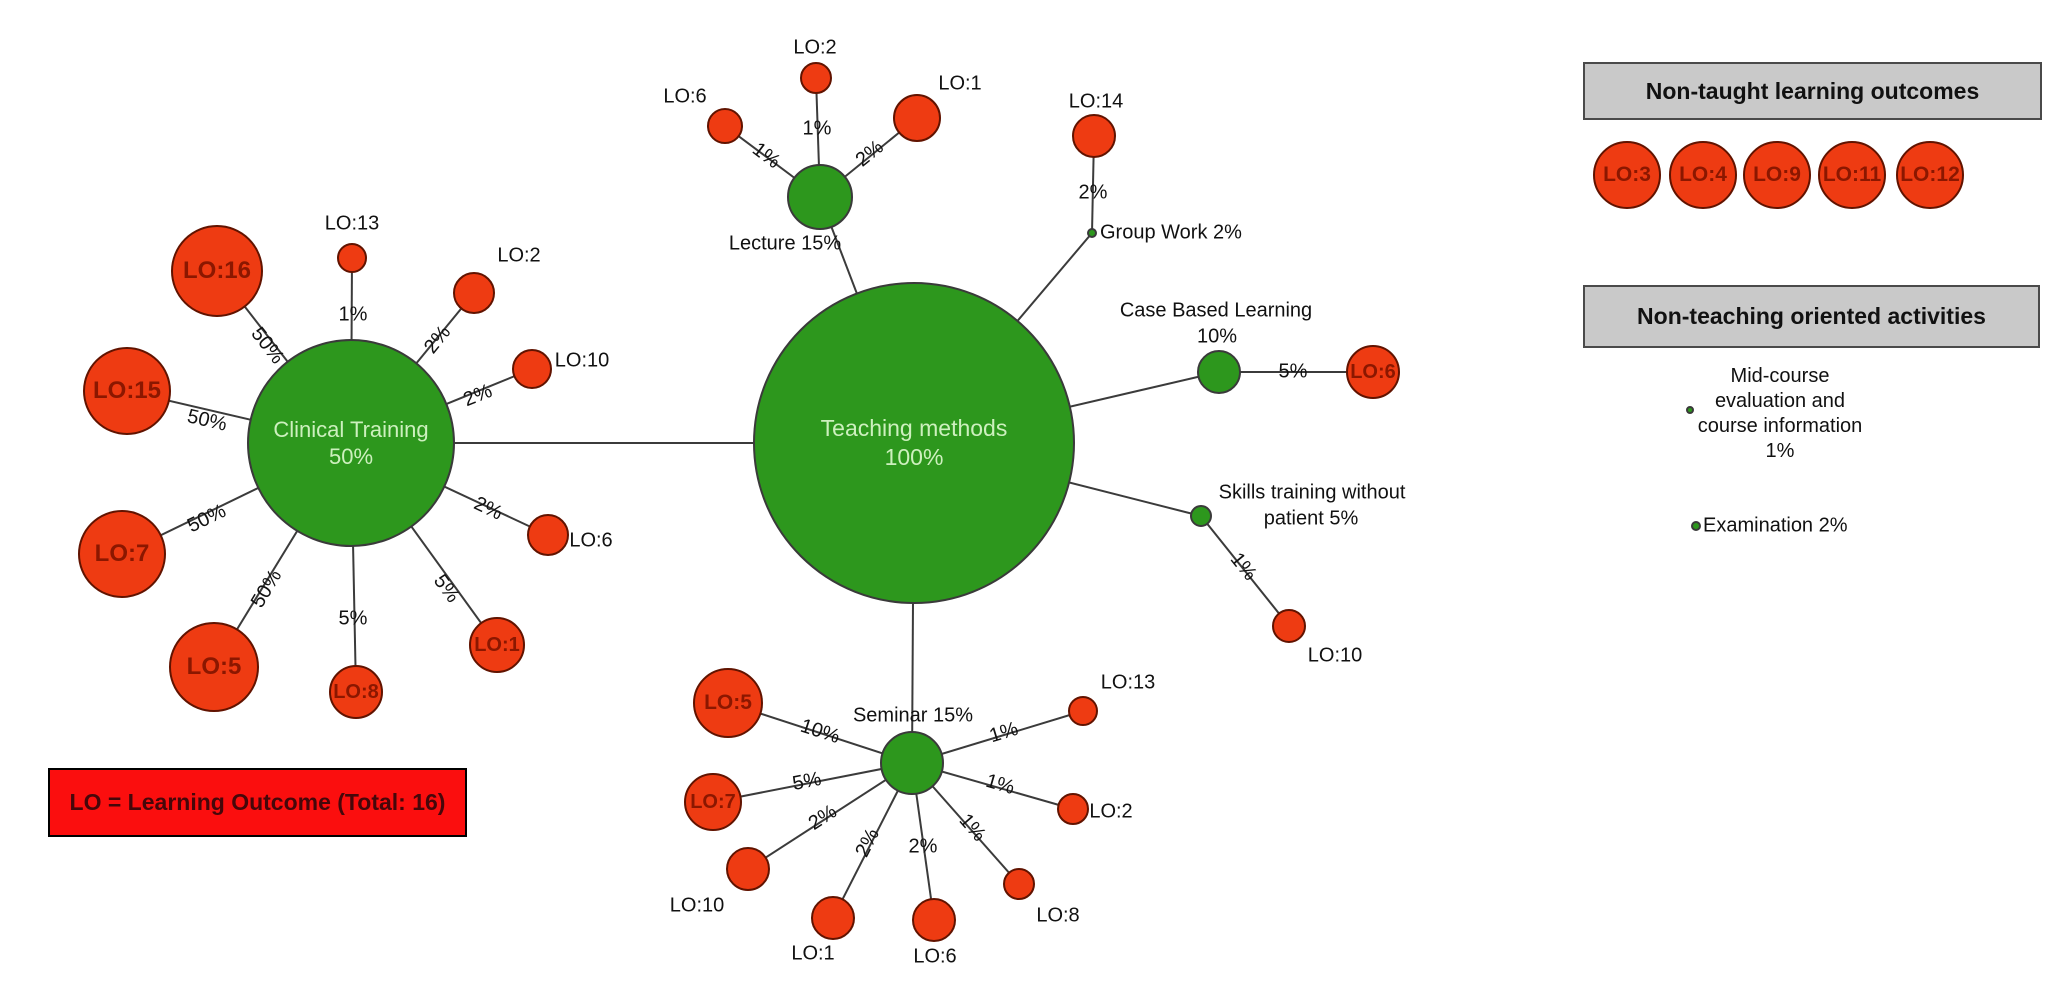 This screenshot has height=1001, width=2059. Describe the element at coordinates (725, 126) in the screenshot. I see `node-lo6-lecture` at that location.